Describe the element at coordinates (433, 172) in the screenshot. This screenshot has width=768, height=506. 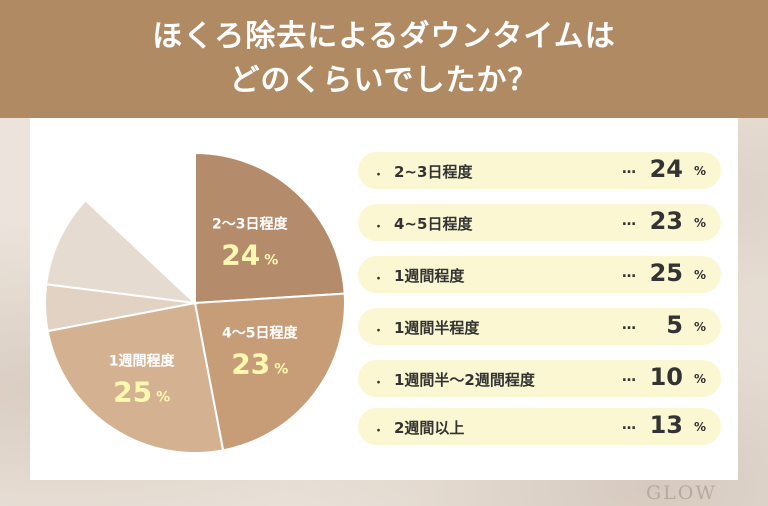
I see `legend-label: 2~3日程度` at that location.